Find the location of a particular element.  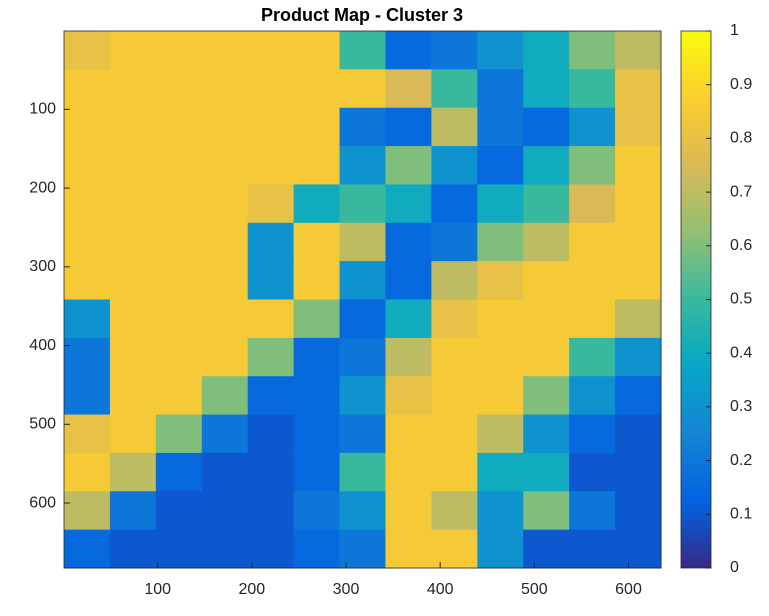

y-tick-label: 600 is located at coordinates (42, 502).